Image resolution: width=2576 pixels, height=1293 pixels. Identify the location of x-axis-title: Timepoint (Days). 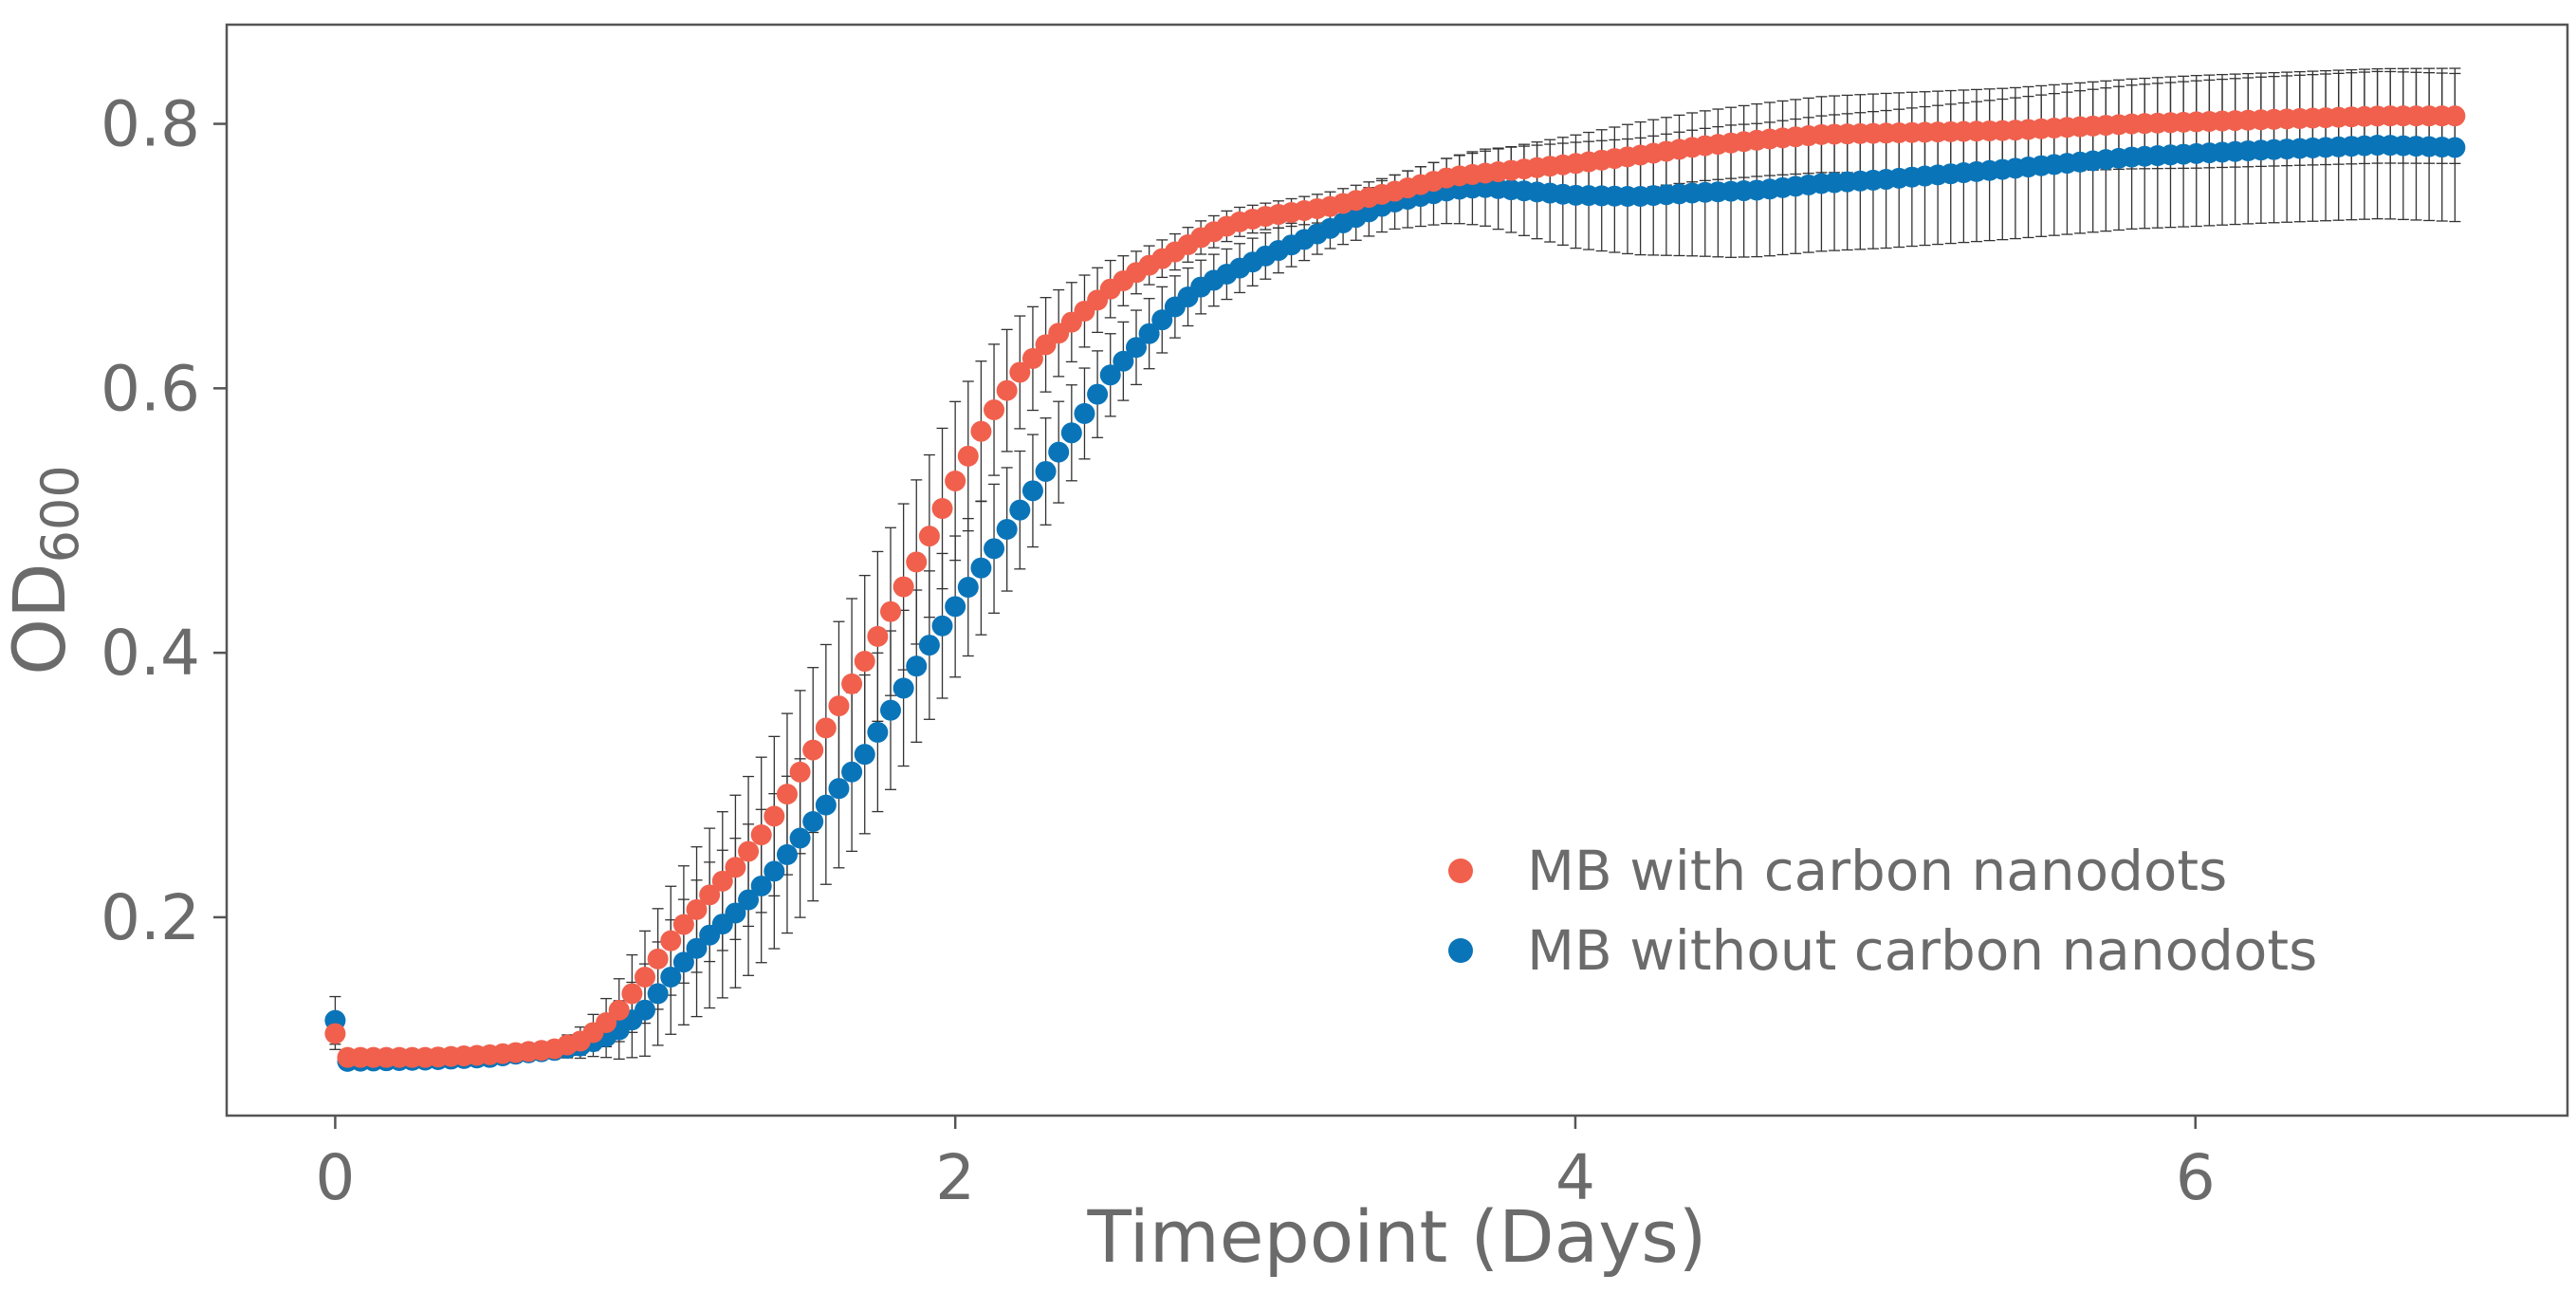
(1397, 1236).